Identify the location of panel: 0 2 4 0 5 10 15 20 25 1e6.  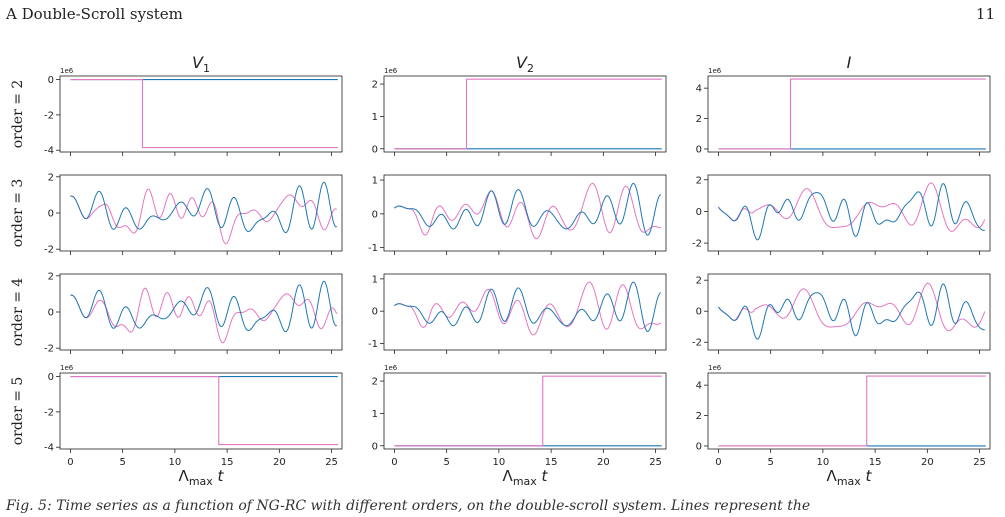
(843, 416).